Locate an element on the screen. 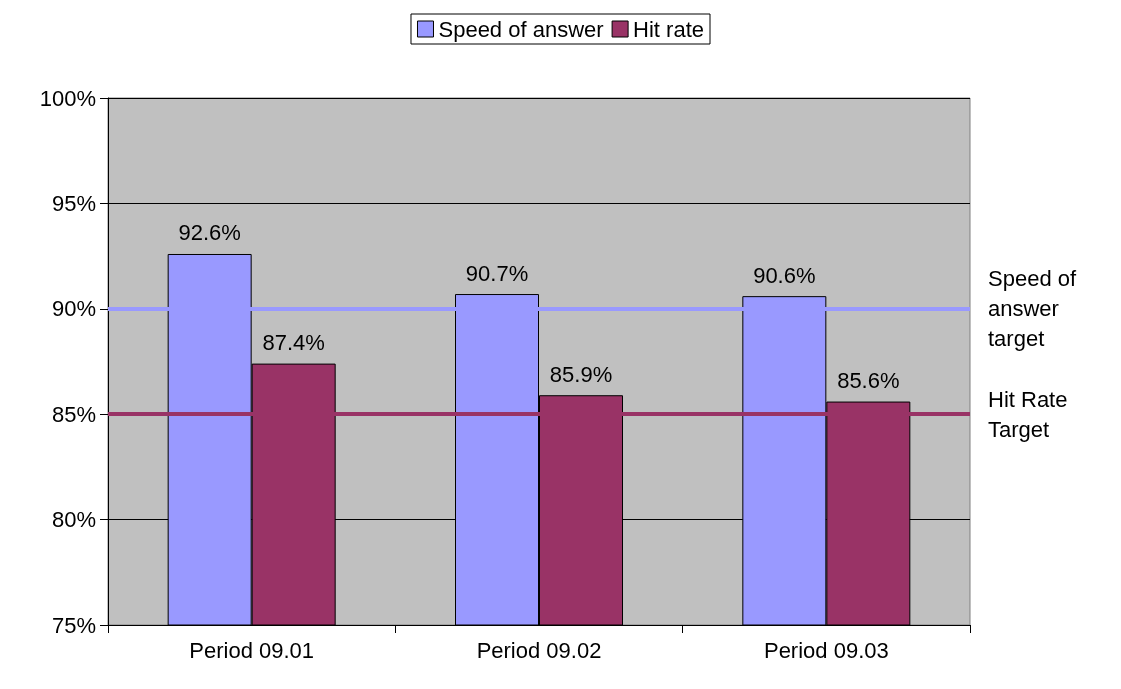 The height and width of the screenshot is (689, 1121). y-tick-label: 100% is located at coordinates (67, 98).